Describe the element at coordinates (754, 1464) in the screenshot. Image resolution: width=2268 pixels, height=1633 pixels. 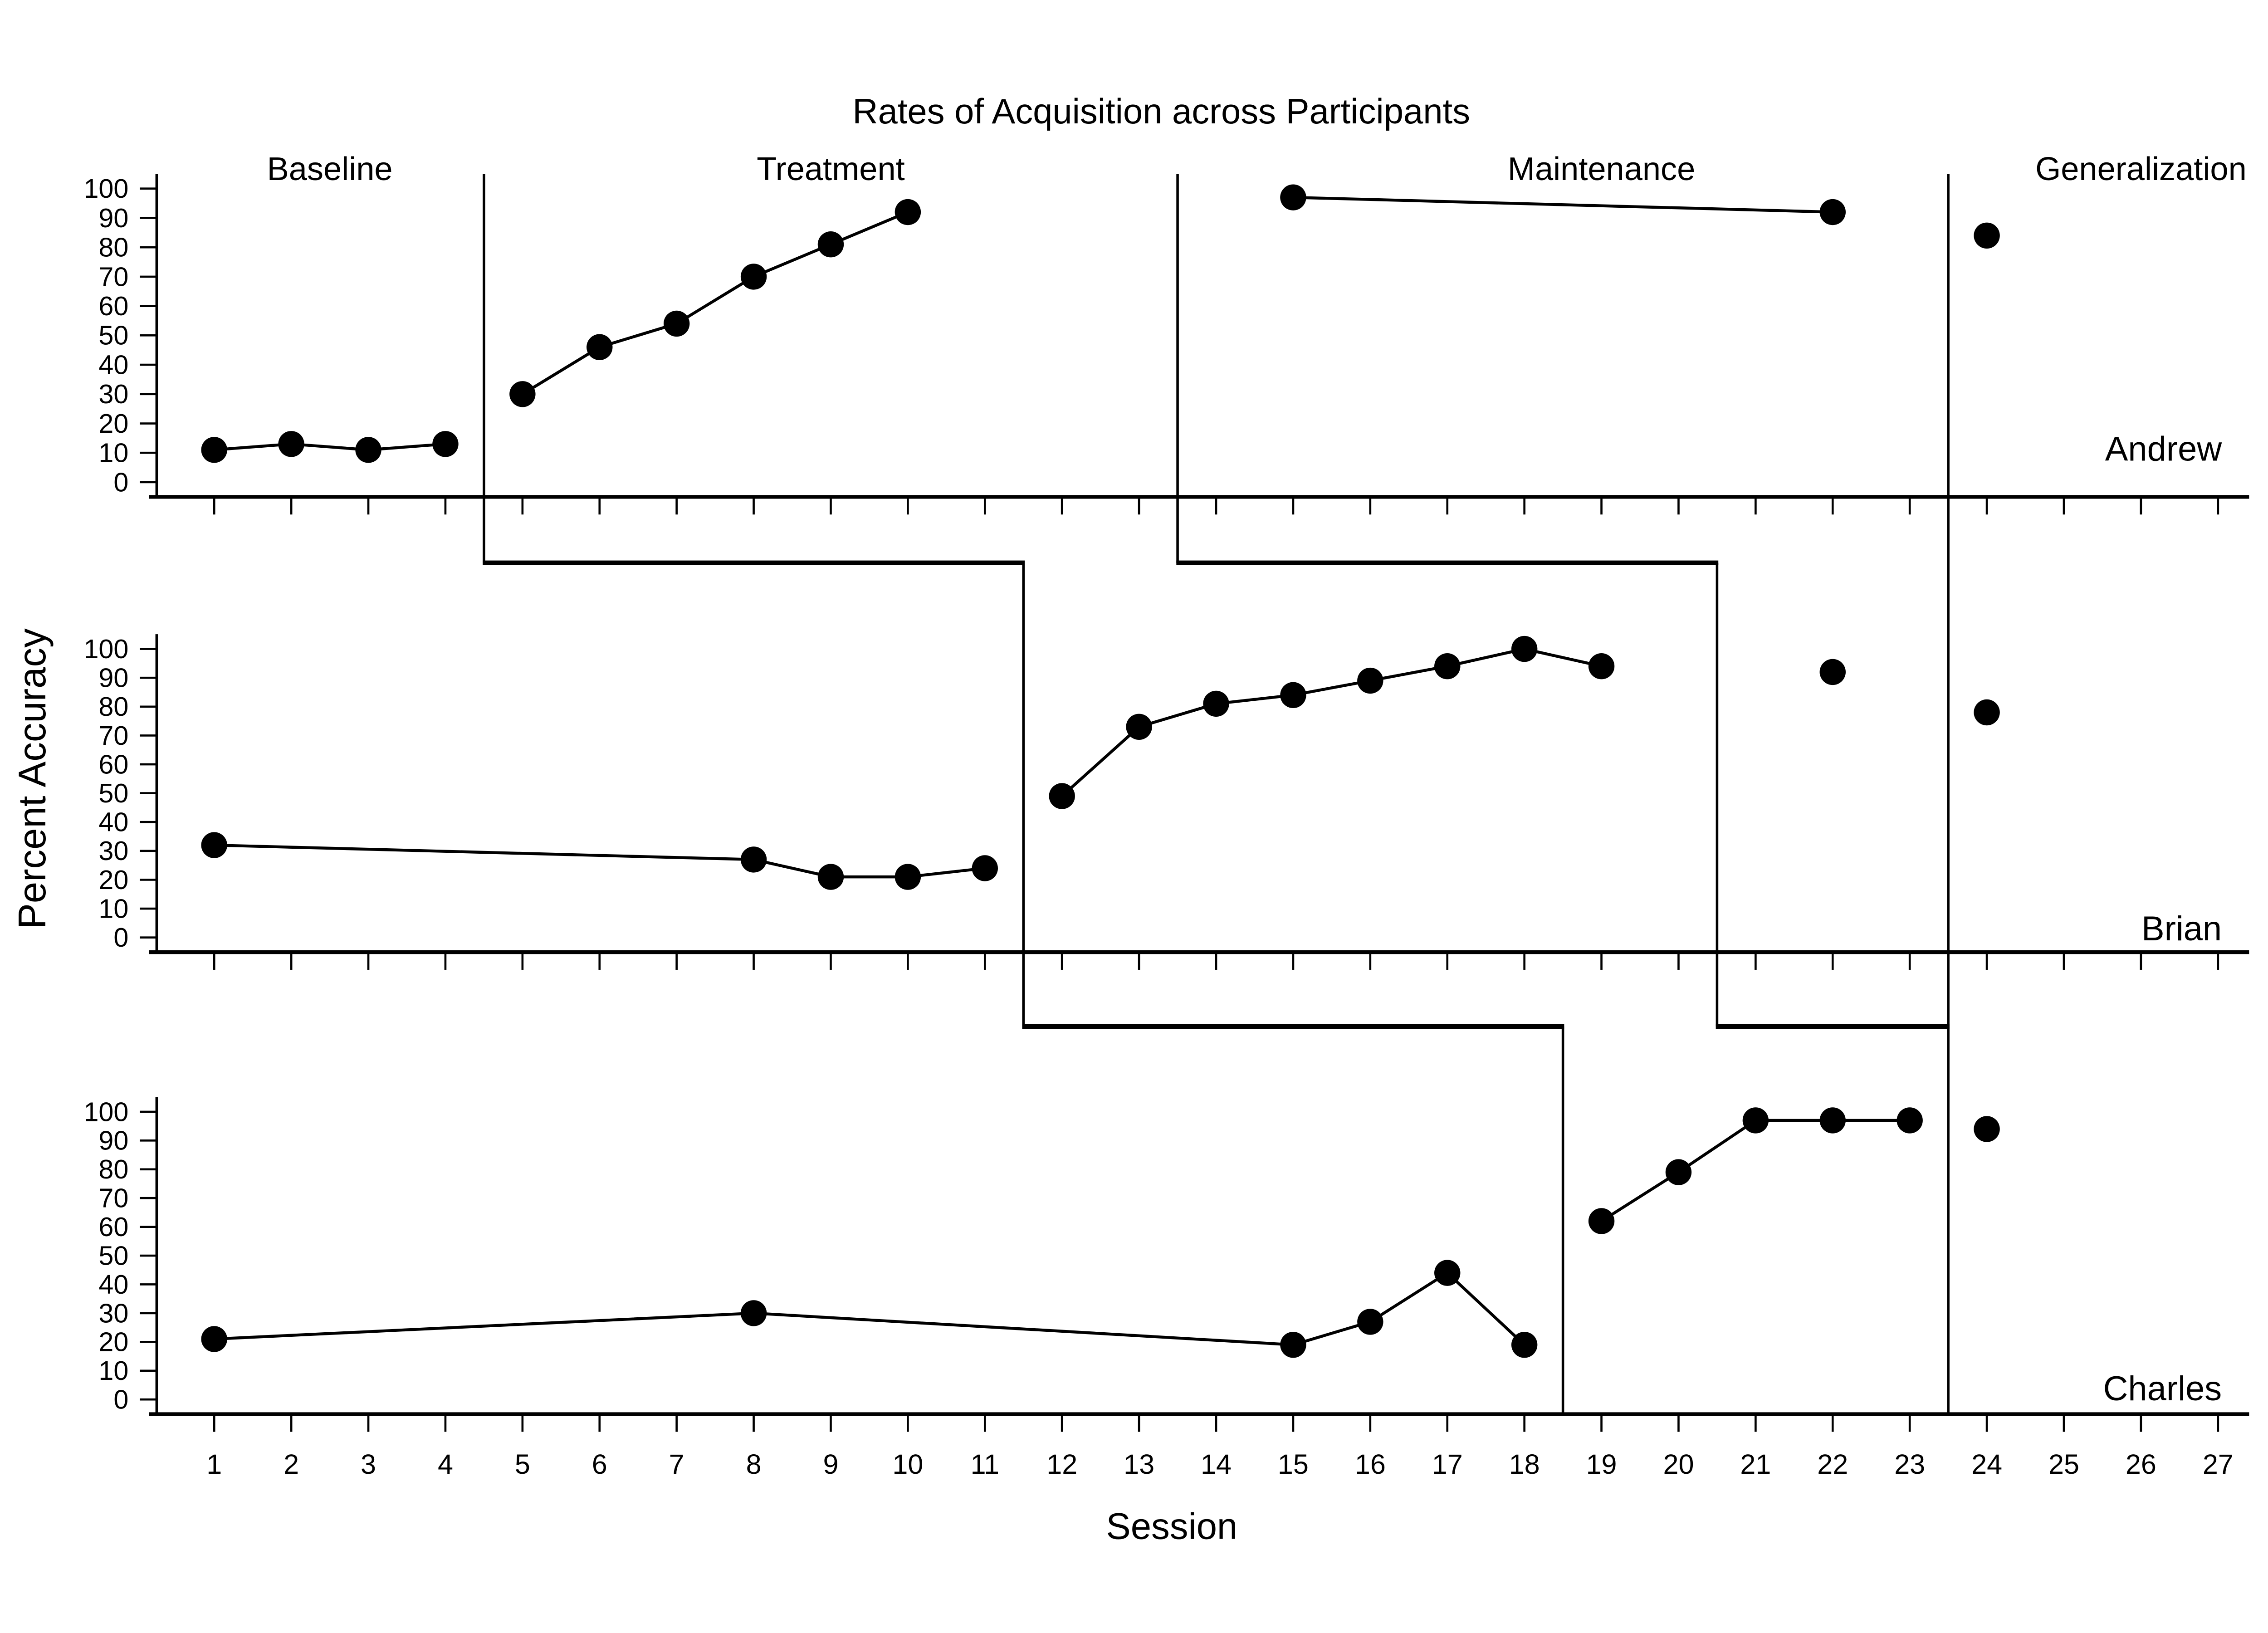
I see `x-tick-label: 8` at that location.